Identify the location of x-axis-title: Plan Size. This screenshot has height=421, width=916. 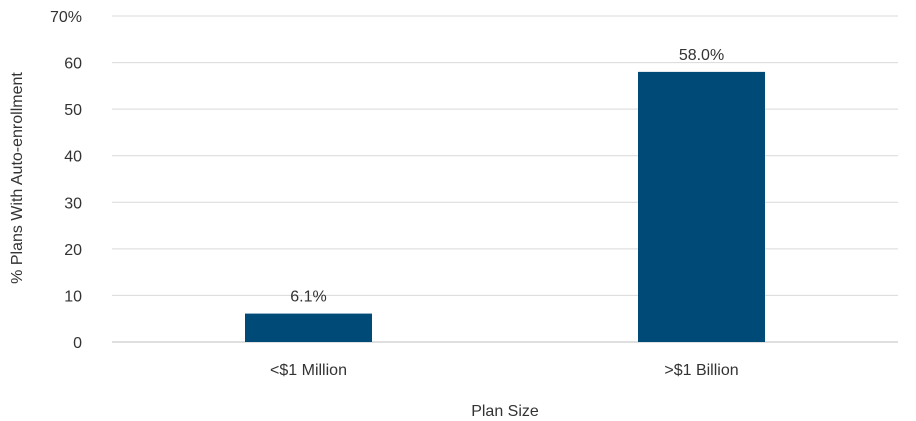
(505, 411).